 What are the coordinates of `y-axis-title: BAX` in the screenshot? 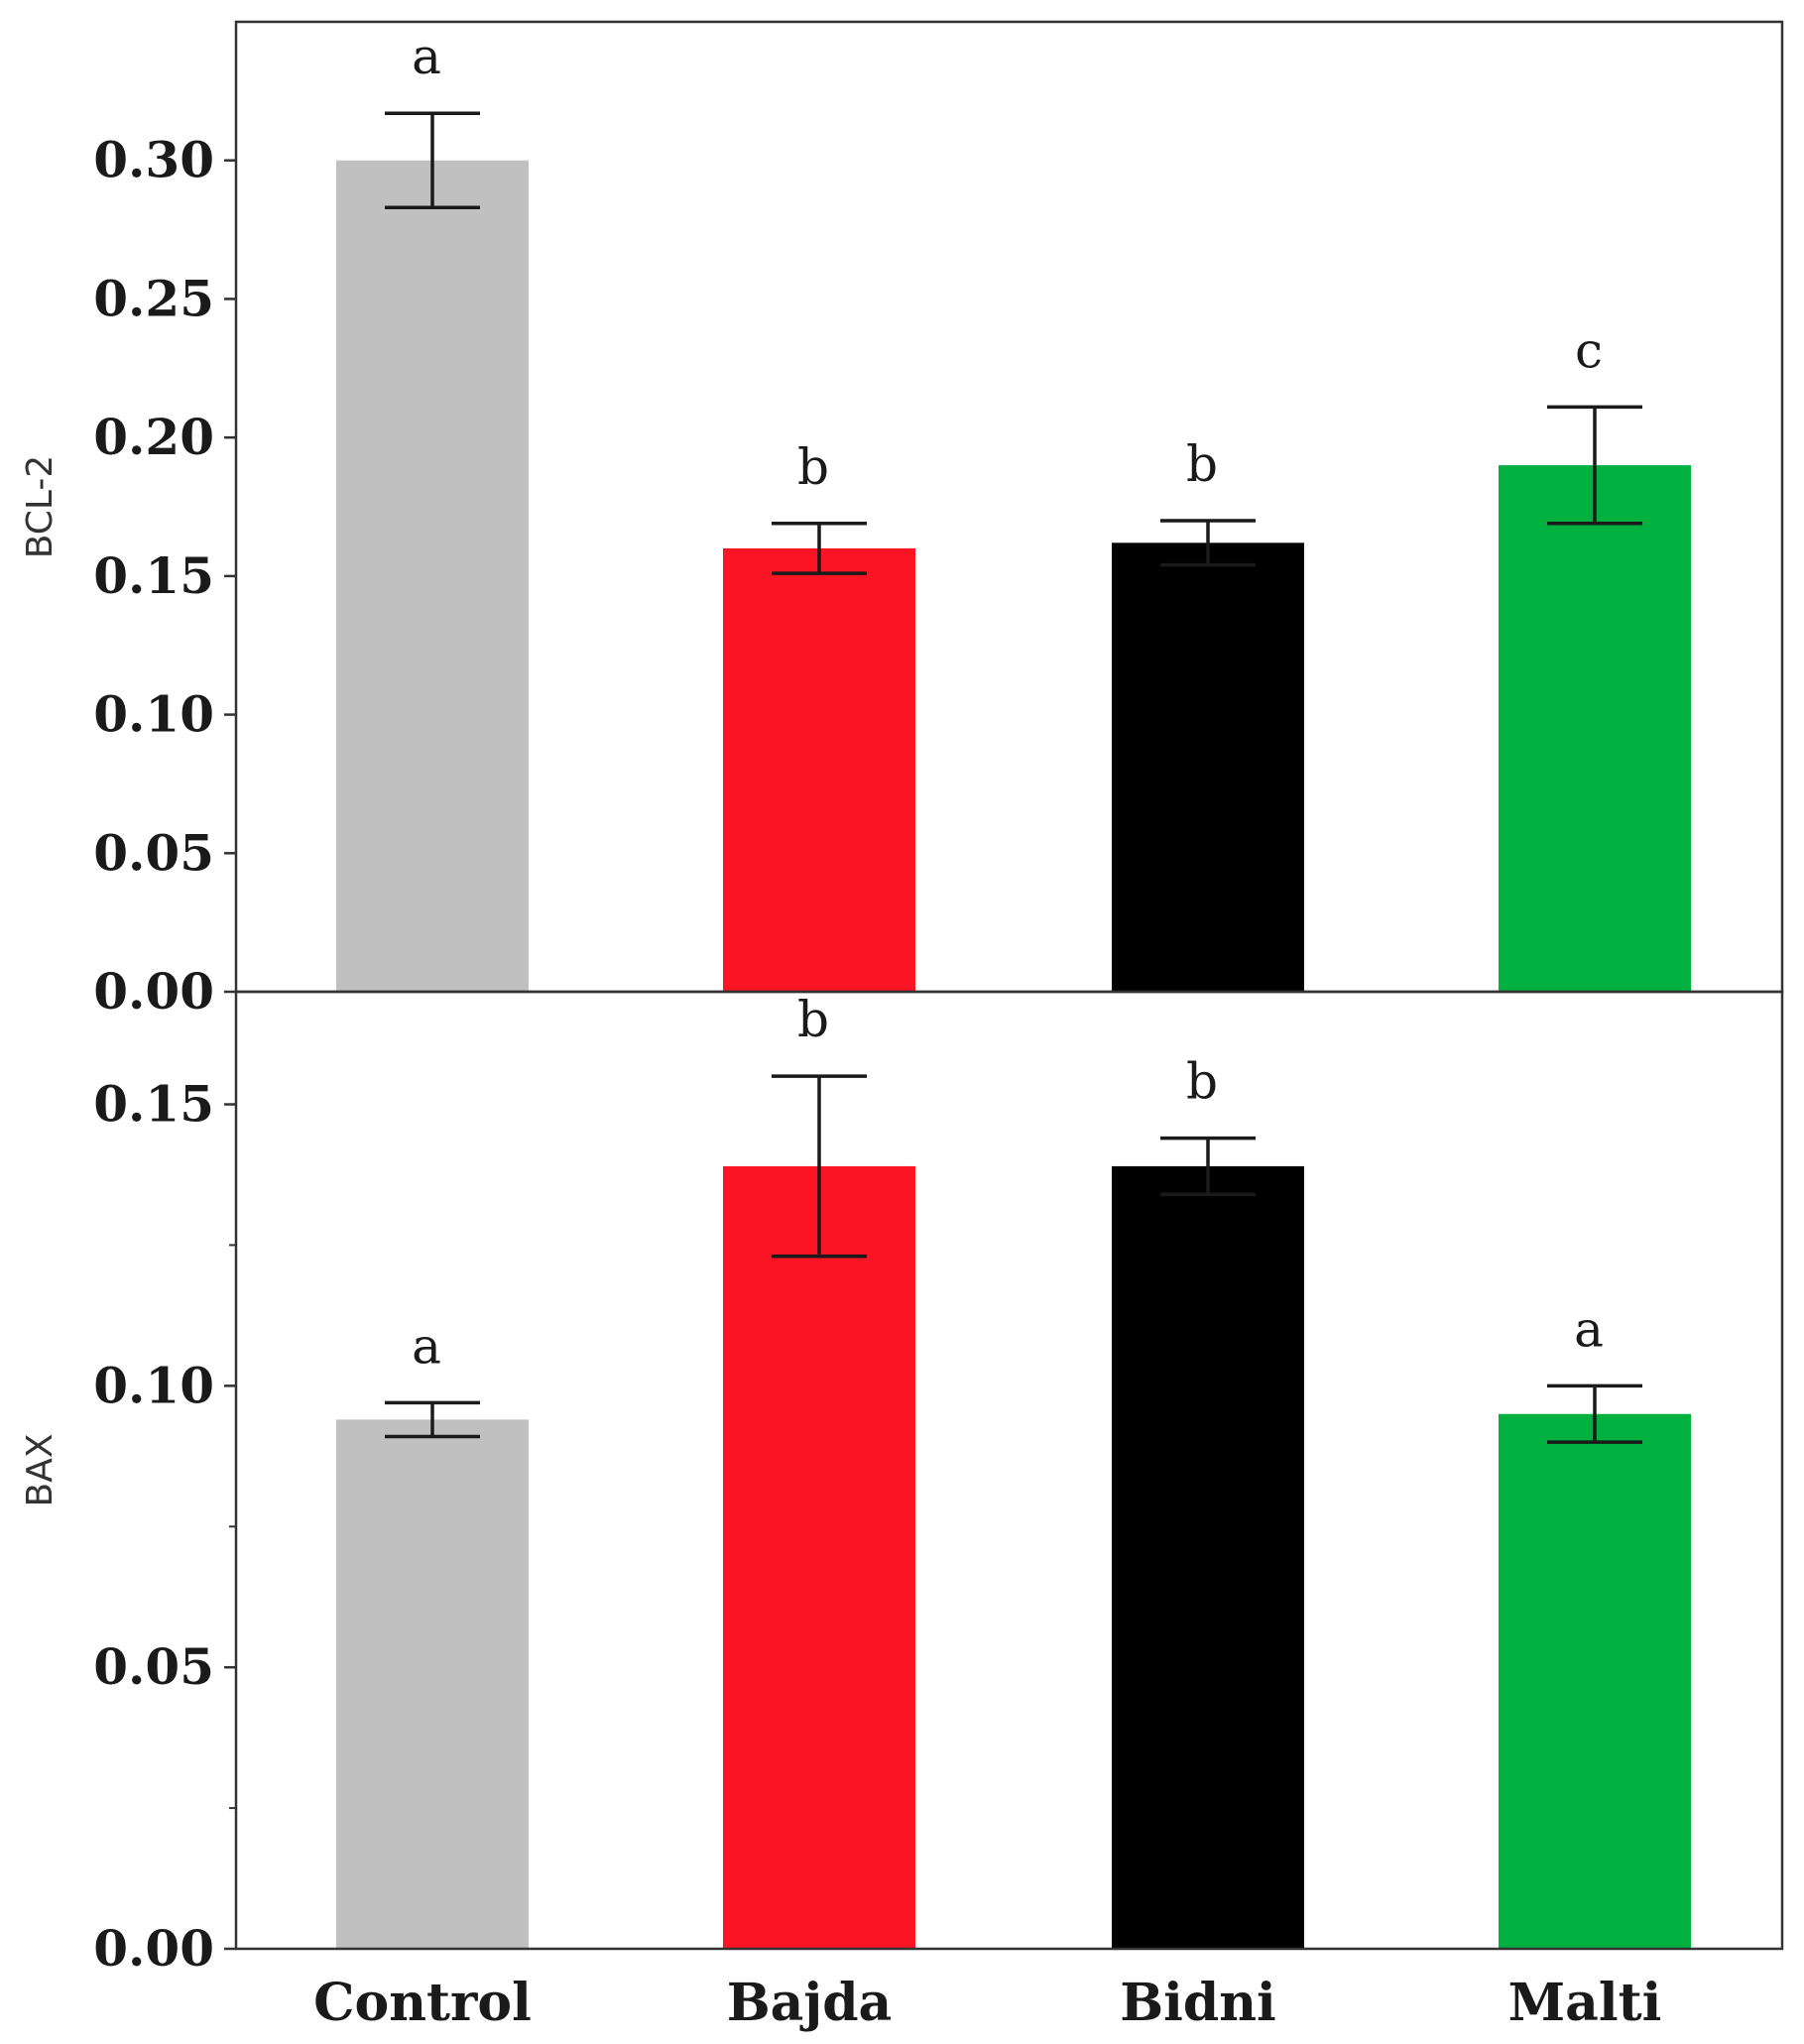 It's located at (40, 1470).